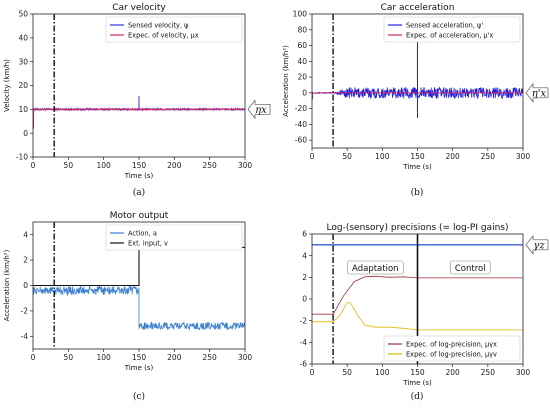 The image size is (550, 408). Describe the element at coordinates (301, 140) in the screenshot. I see `y-tick-label: -60` at that location.